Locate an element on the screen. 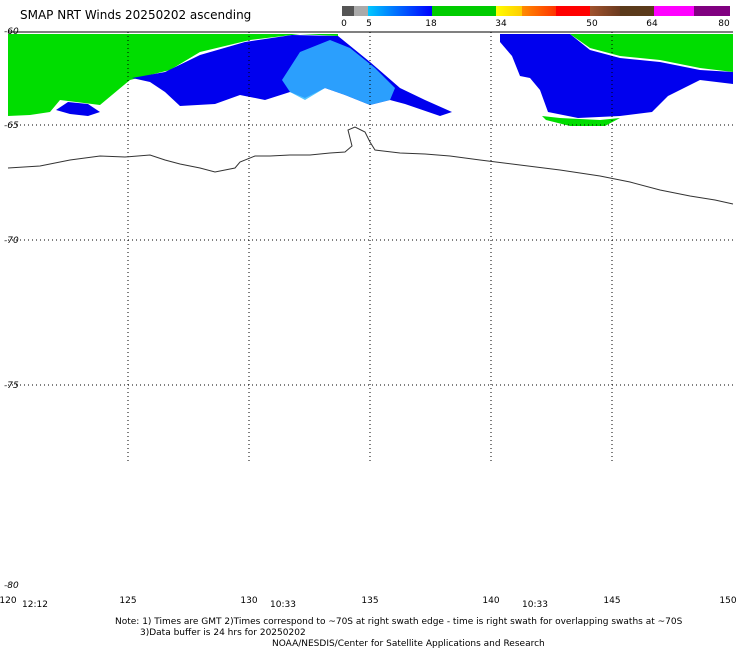  lon-label: 120 is located at coordinates (8, 601).